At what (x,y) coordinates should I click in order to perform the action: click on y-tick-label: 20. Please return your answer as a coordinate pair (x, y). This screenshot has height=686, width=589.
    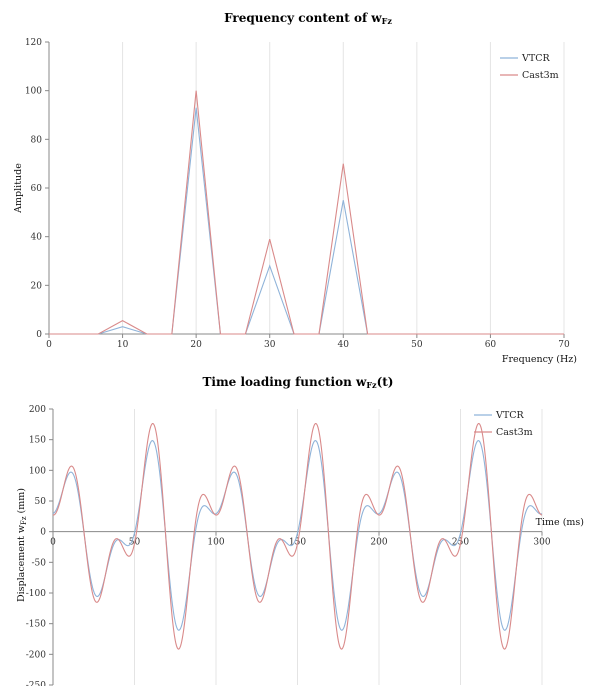
    Looking at the image, I should click on (37, 286).